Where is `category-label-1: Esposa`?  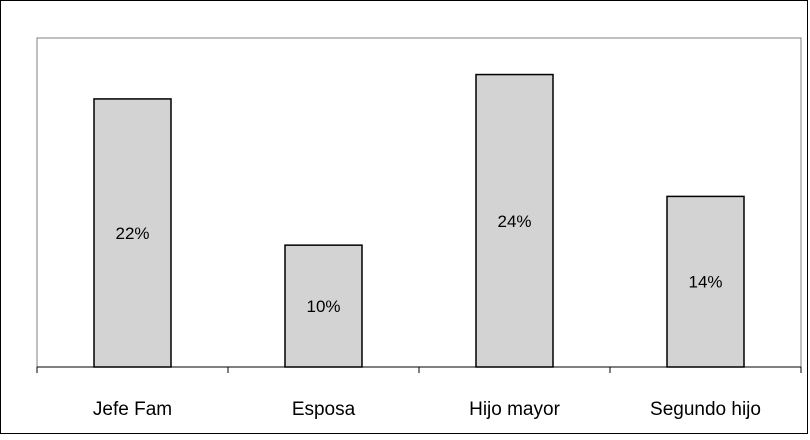 category-label-1: Esposa is located at coordinates (324, 409).